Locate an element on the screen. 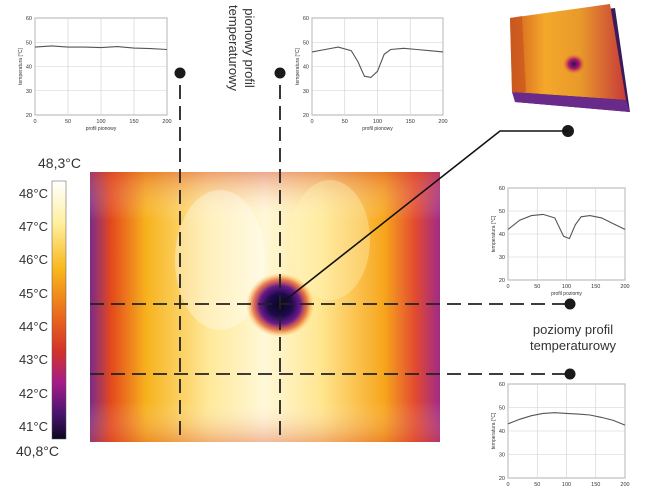  colorbar-tick: 48°C is located at coordinates (33, 193).